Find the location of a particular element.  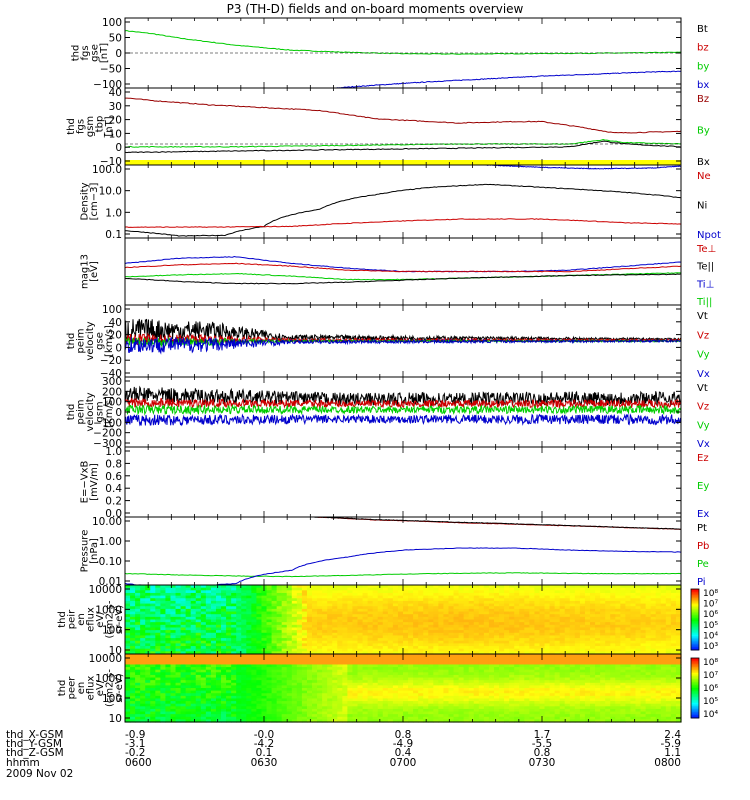

legend-peim_gsm-Vz: Vz is located at coordinates (703, 407).